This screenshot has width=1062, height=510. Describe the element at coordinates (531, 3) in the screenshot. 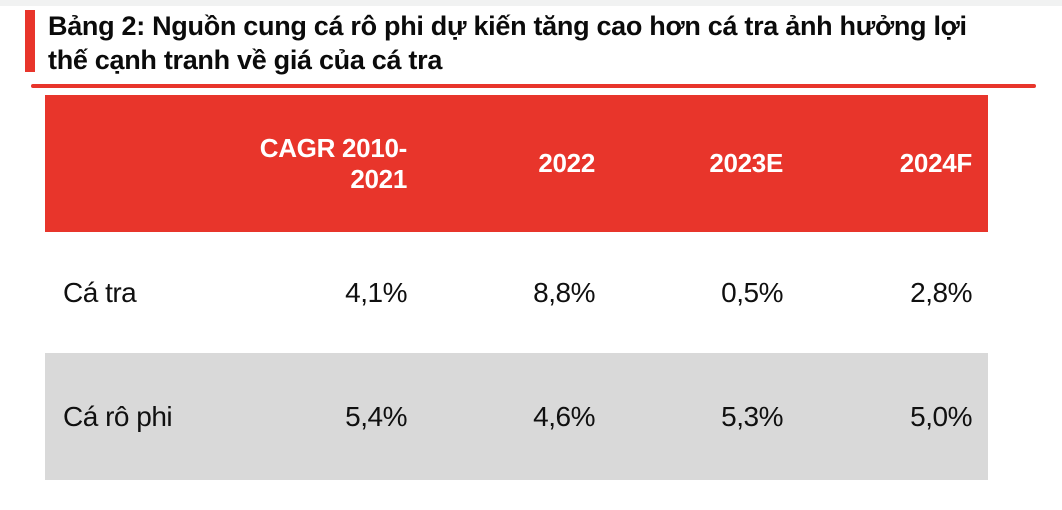

I see `top-edge-strip` at that location.